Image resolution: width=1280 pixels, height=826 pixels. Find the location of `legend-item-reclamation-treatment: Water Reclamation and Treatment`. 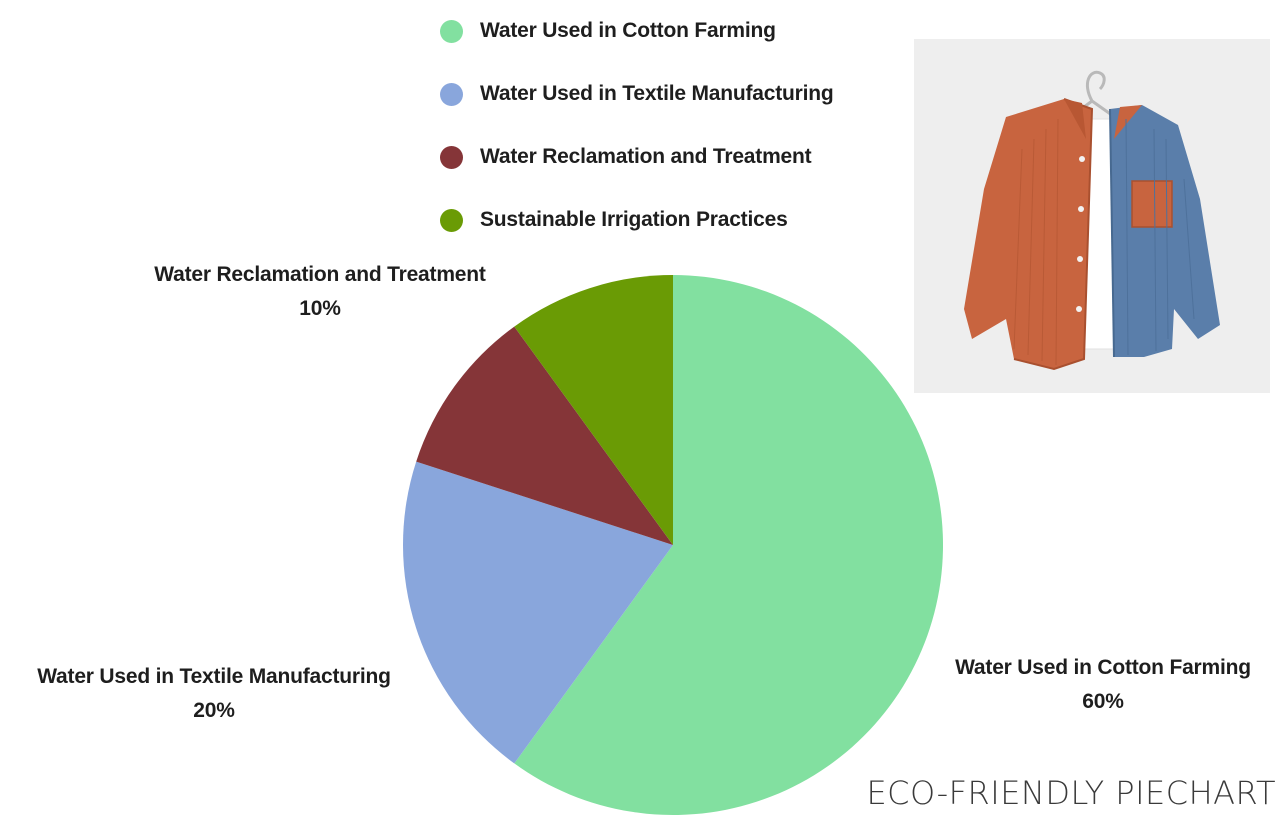

legend-item-reclamation-treatment: Water Reclamation and Treatment is located at coordinates (671, 157).